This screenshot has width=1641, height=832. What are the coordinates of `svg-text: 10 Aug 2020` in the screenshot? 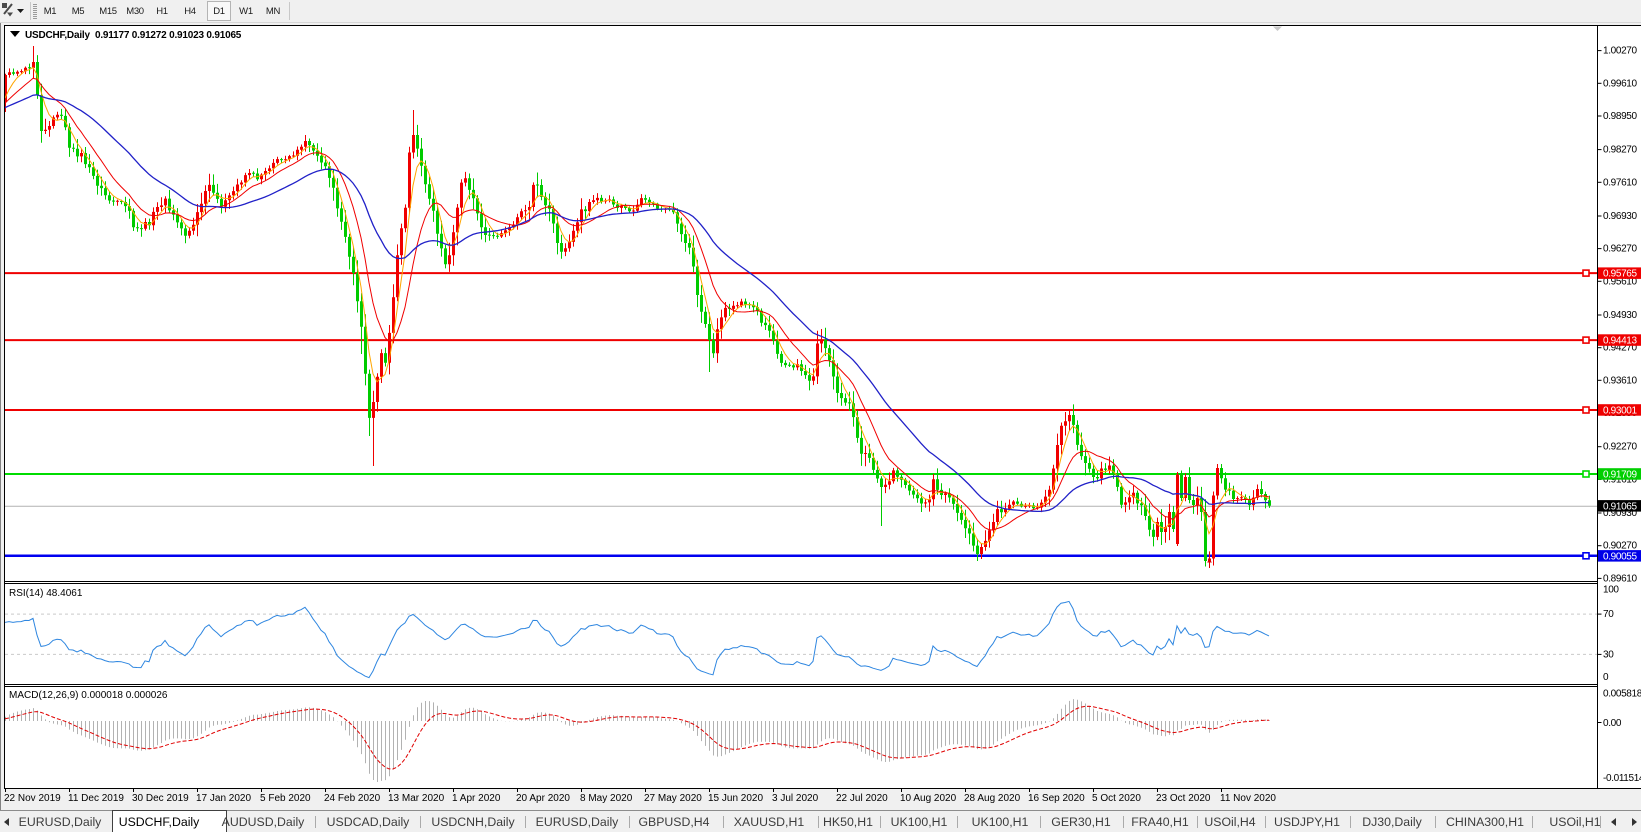 It's located at (928, 798).